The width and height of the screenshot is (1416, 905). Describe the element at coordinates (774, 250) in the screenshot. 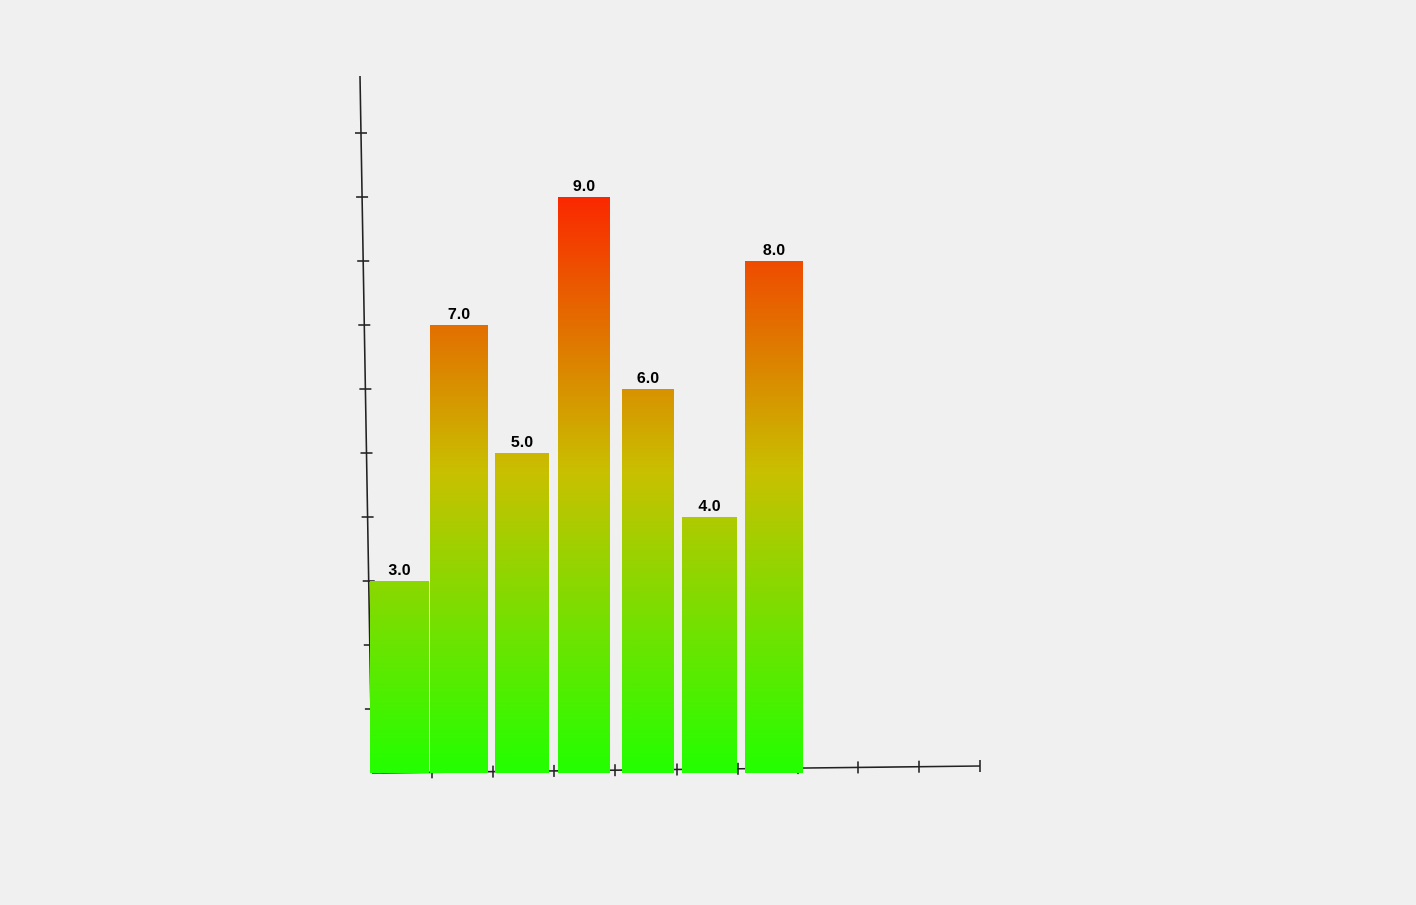

I see `bar-value-label: 8.0` at that location.